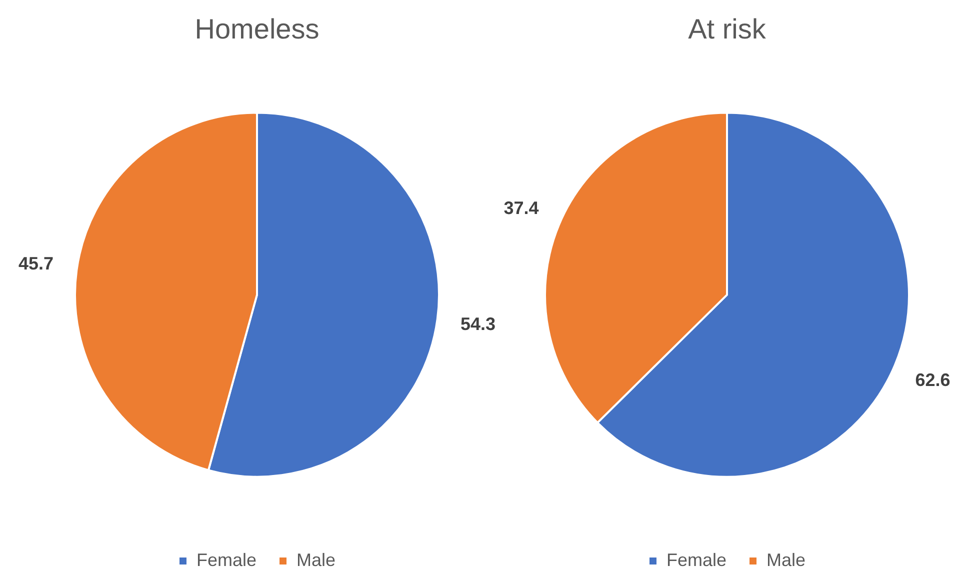 This screenshot has width=959, height=570. Describe the element at coordinates (727, 29) in the screenshot. I see `chart-title: At risk` at that location.